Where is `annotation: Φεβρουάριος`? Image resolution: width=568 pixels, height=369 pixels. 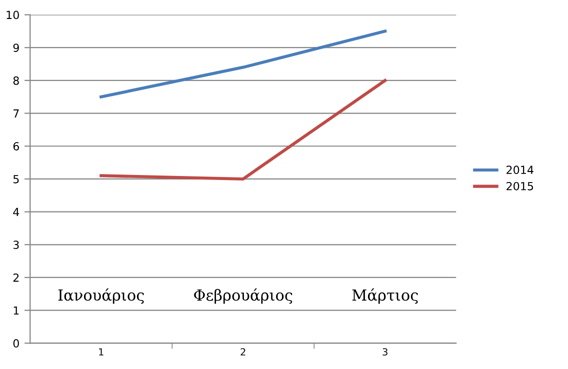 annotation: Φεβρουάριος is located at coordinates (243, 296).